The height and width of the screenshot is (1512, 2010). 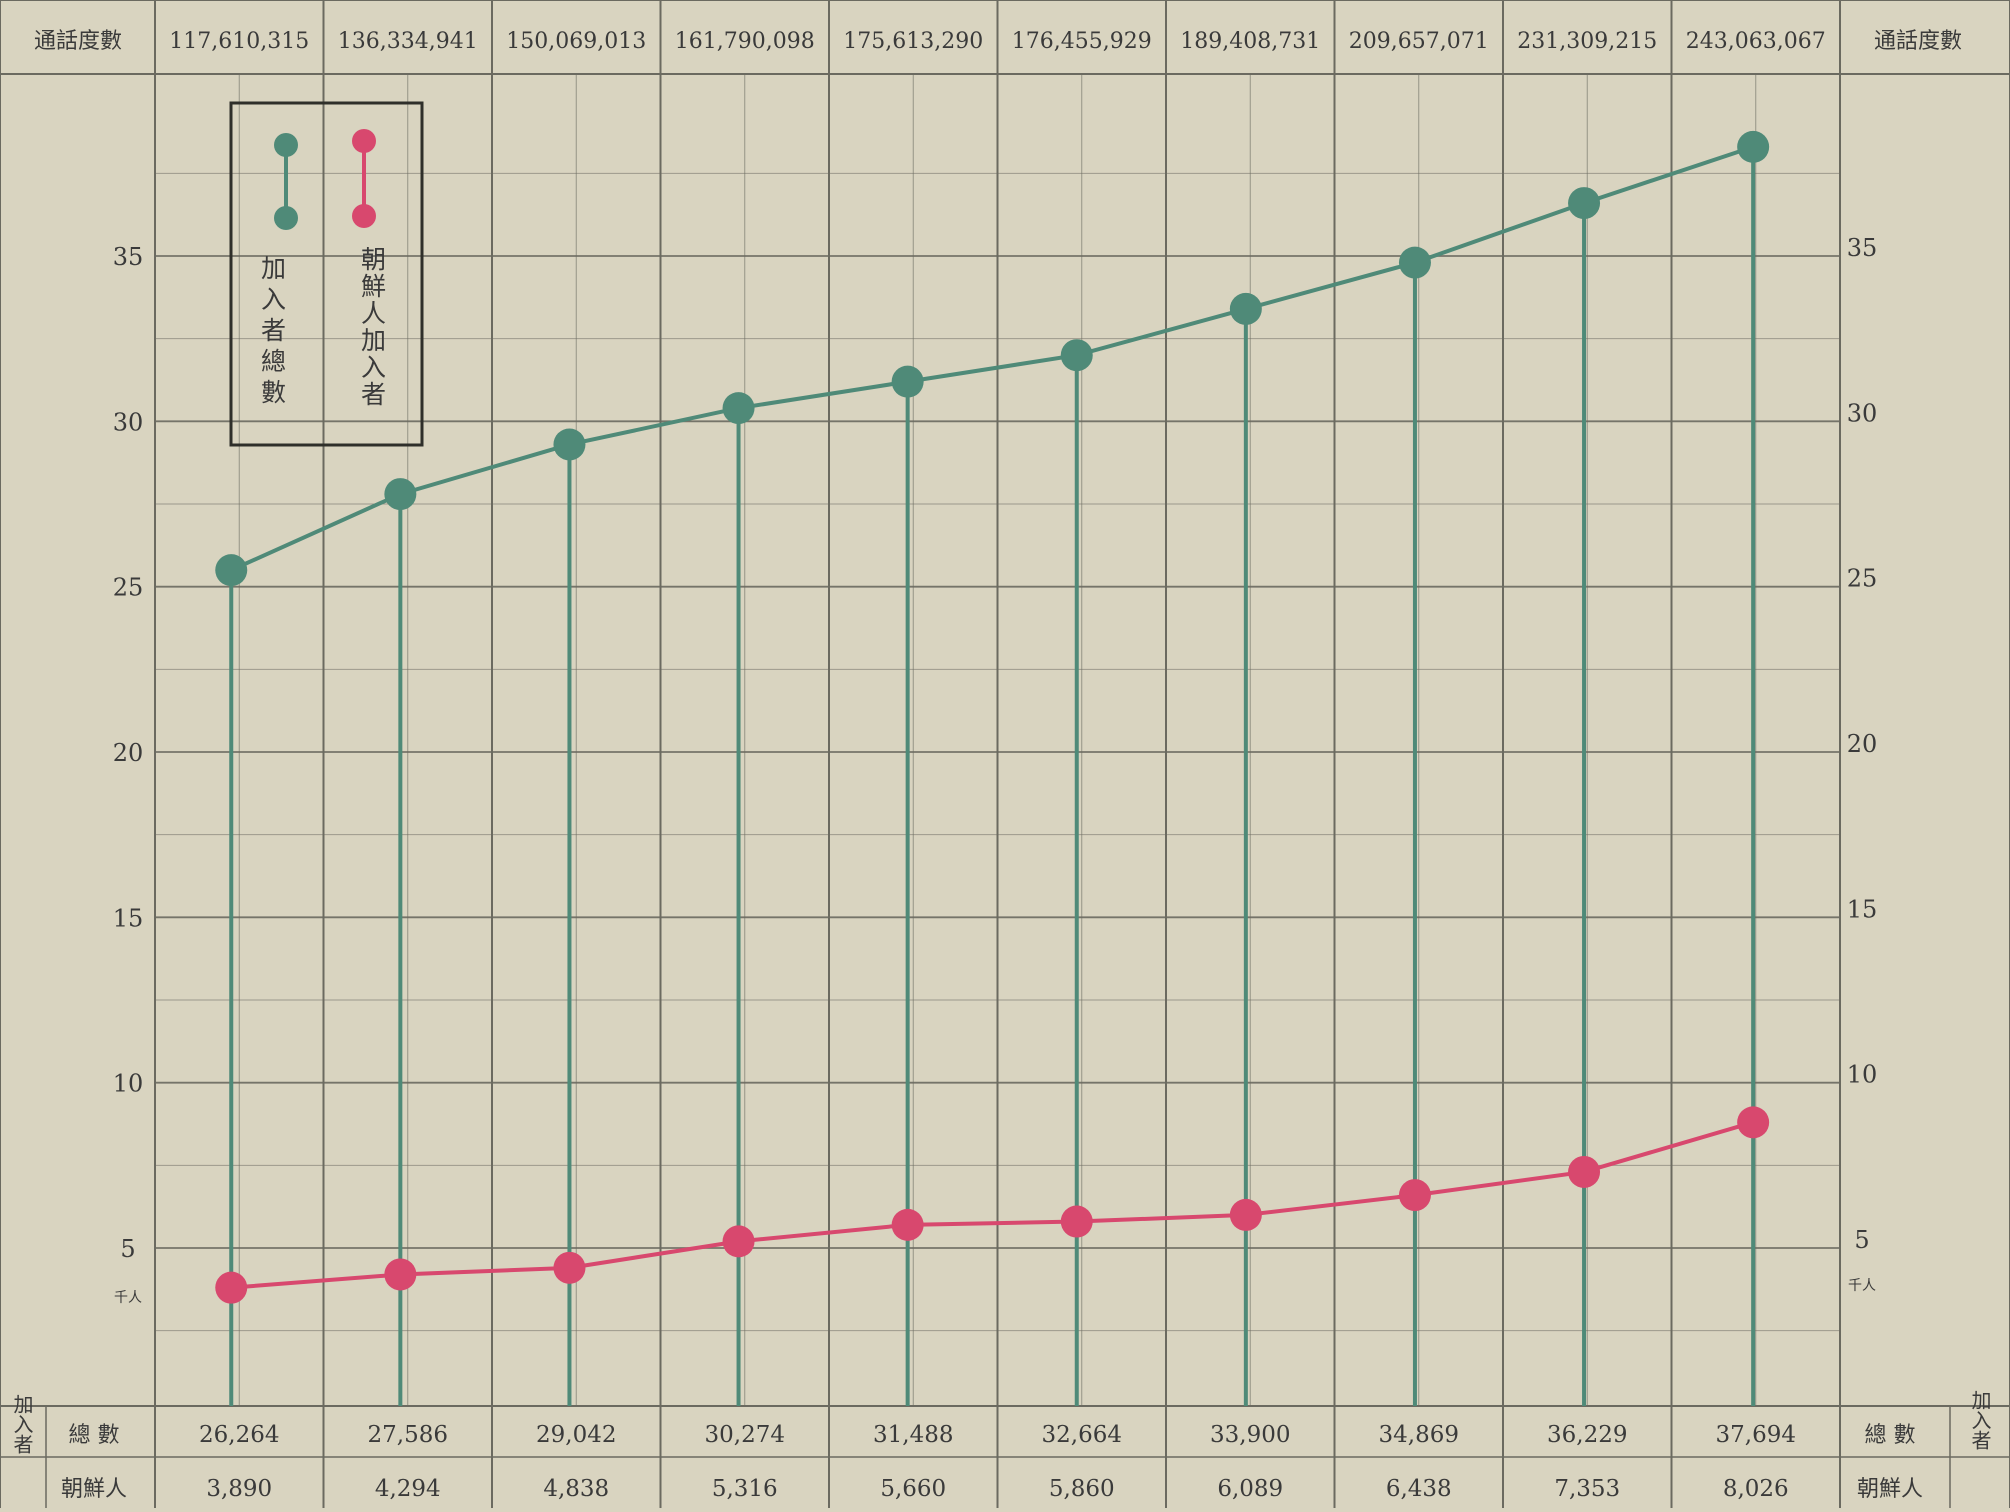 I want to click on call-count-cell: 209,657,071, so click(x=1419, y=41).